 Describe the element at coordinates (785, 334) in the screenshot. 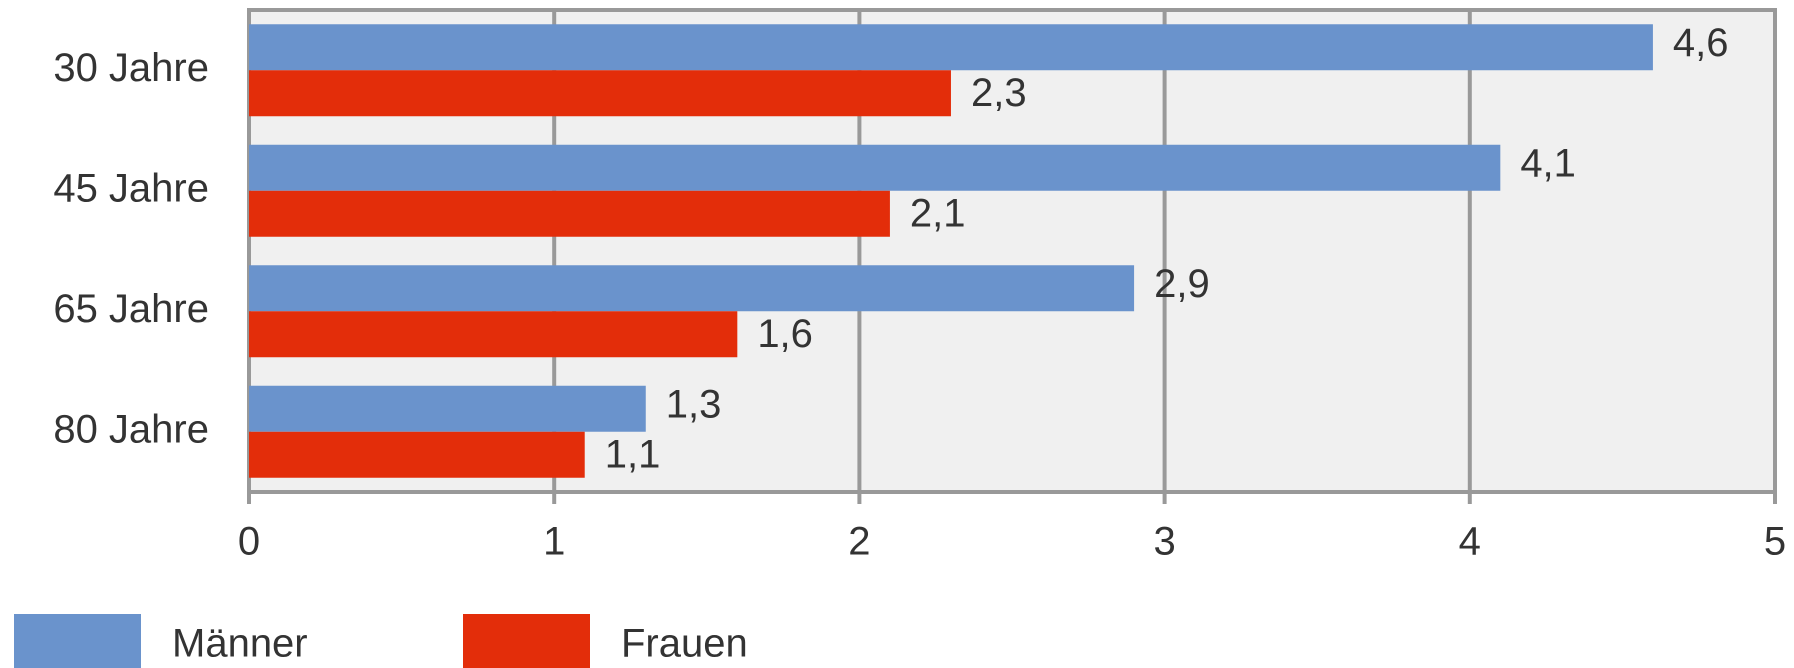

I see `data-label: 1,6` at that location.